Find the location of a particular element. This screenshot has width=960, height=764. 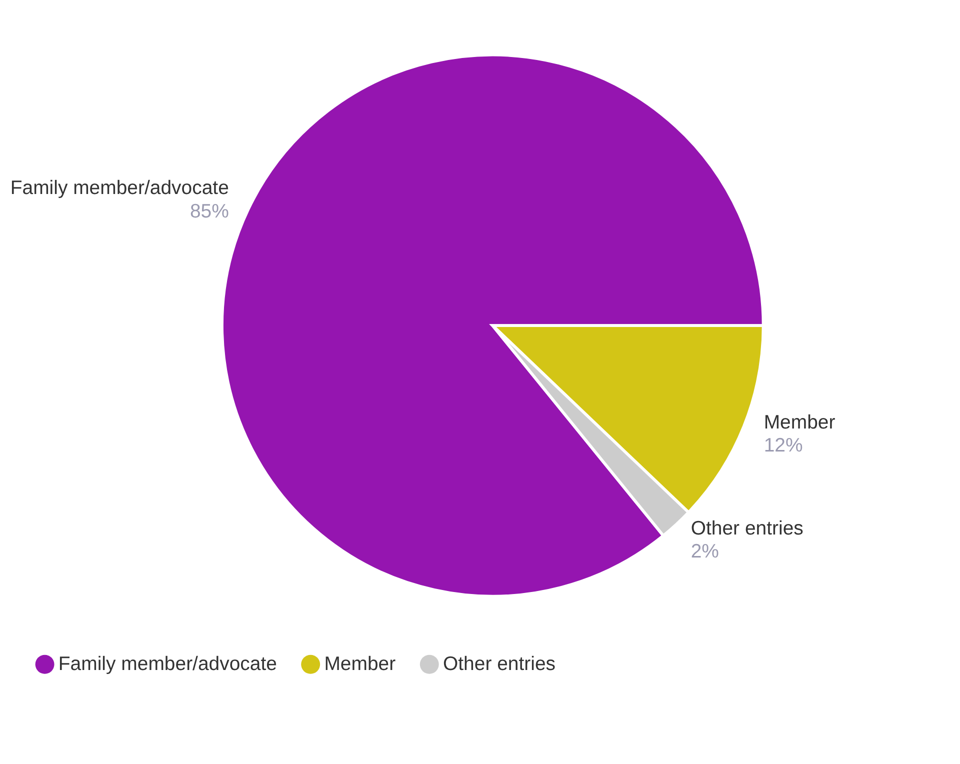

data-label: 85% is located at coordinates (209, 211).